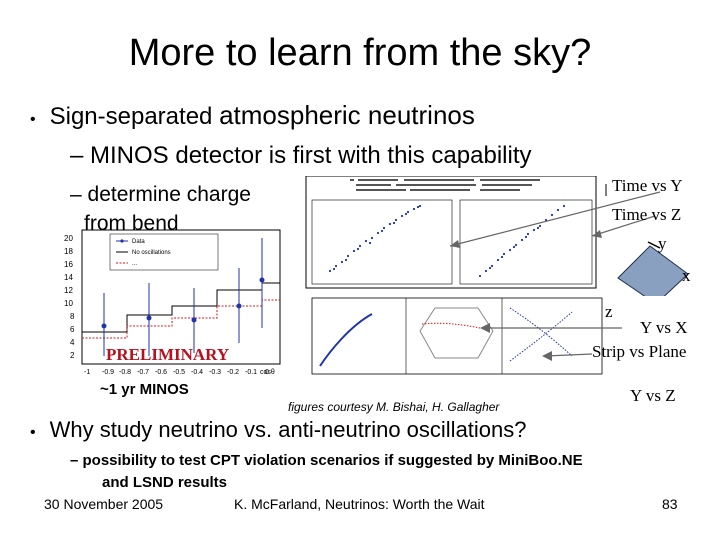 Image resolution: width=720 pixels, height=540 pixels. What do you see at coordinates (179, 372) in the screenshot?
I see `x-tick: -0.5` at bounding box center [179, 372].